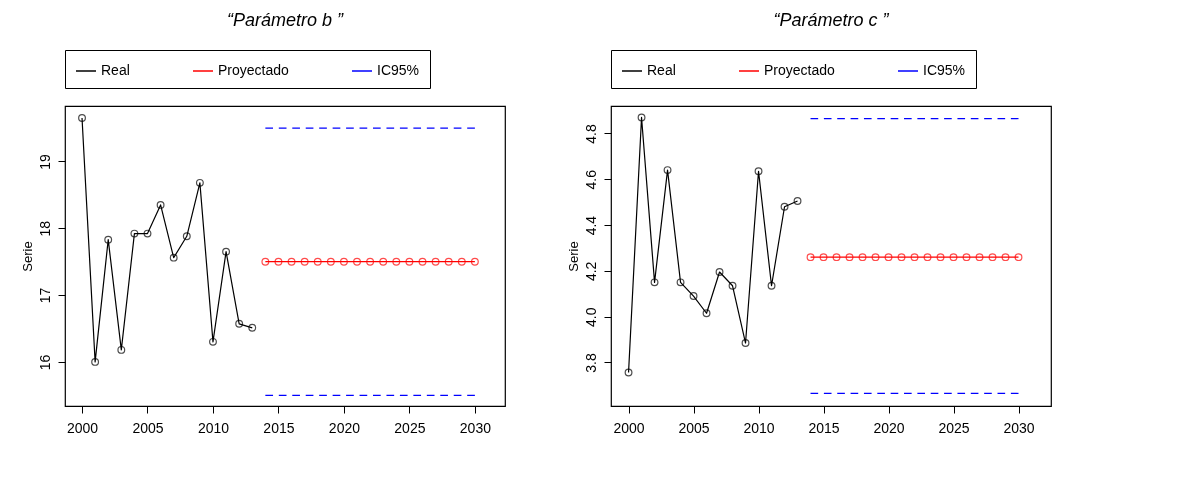  Describe the element at coordinates (590, 363) in the screenshot. I see `y-tick-label: 3.8` at that location.